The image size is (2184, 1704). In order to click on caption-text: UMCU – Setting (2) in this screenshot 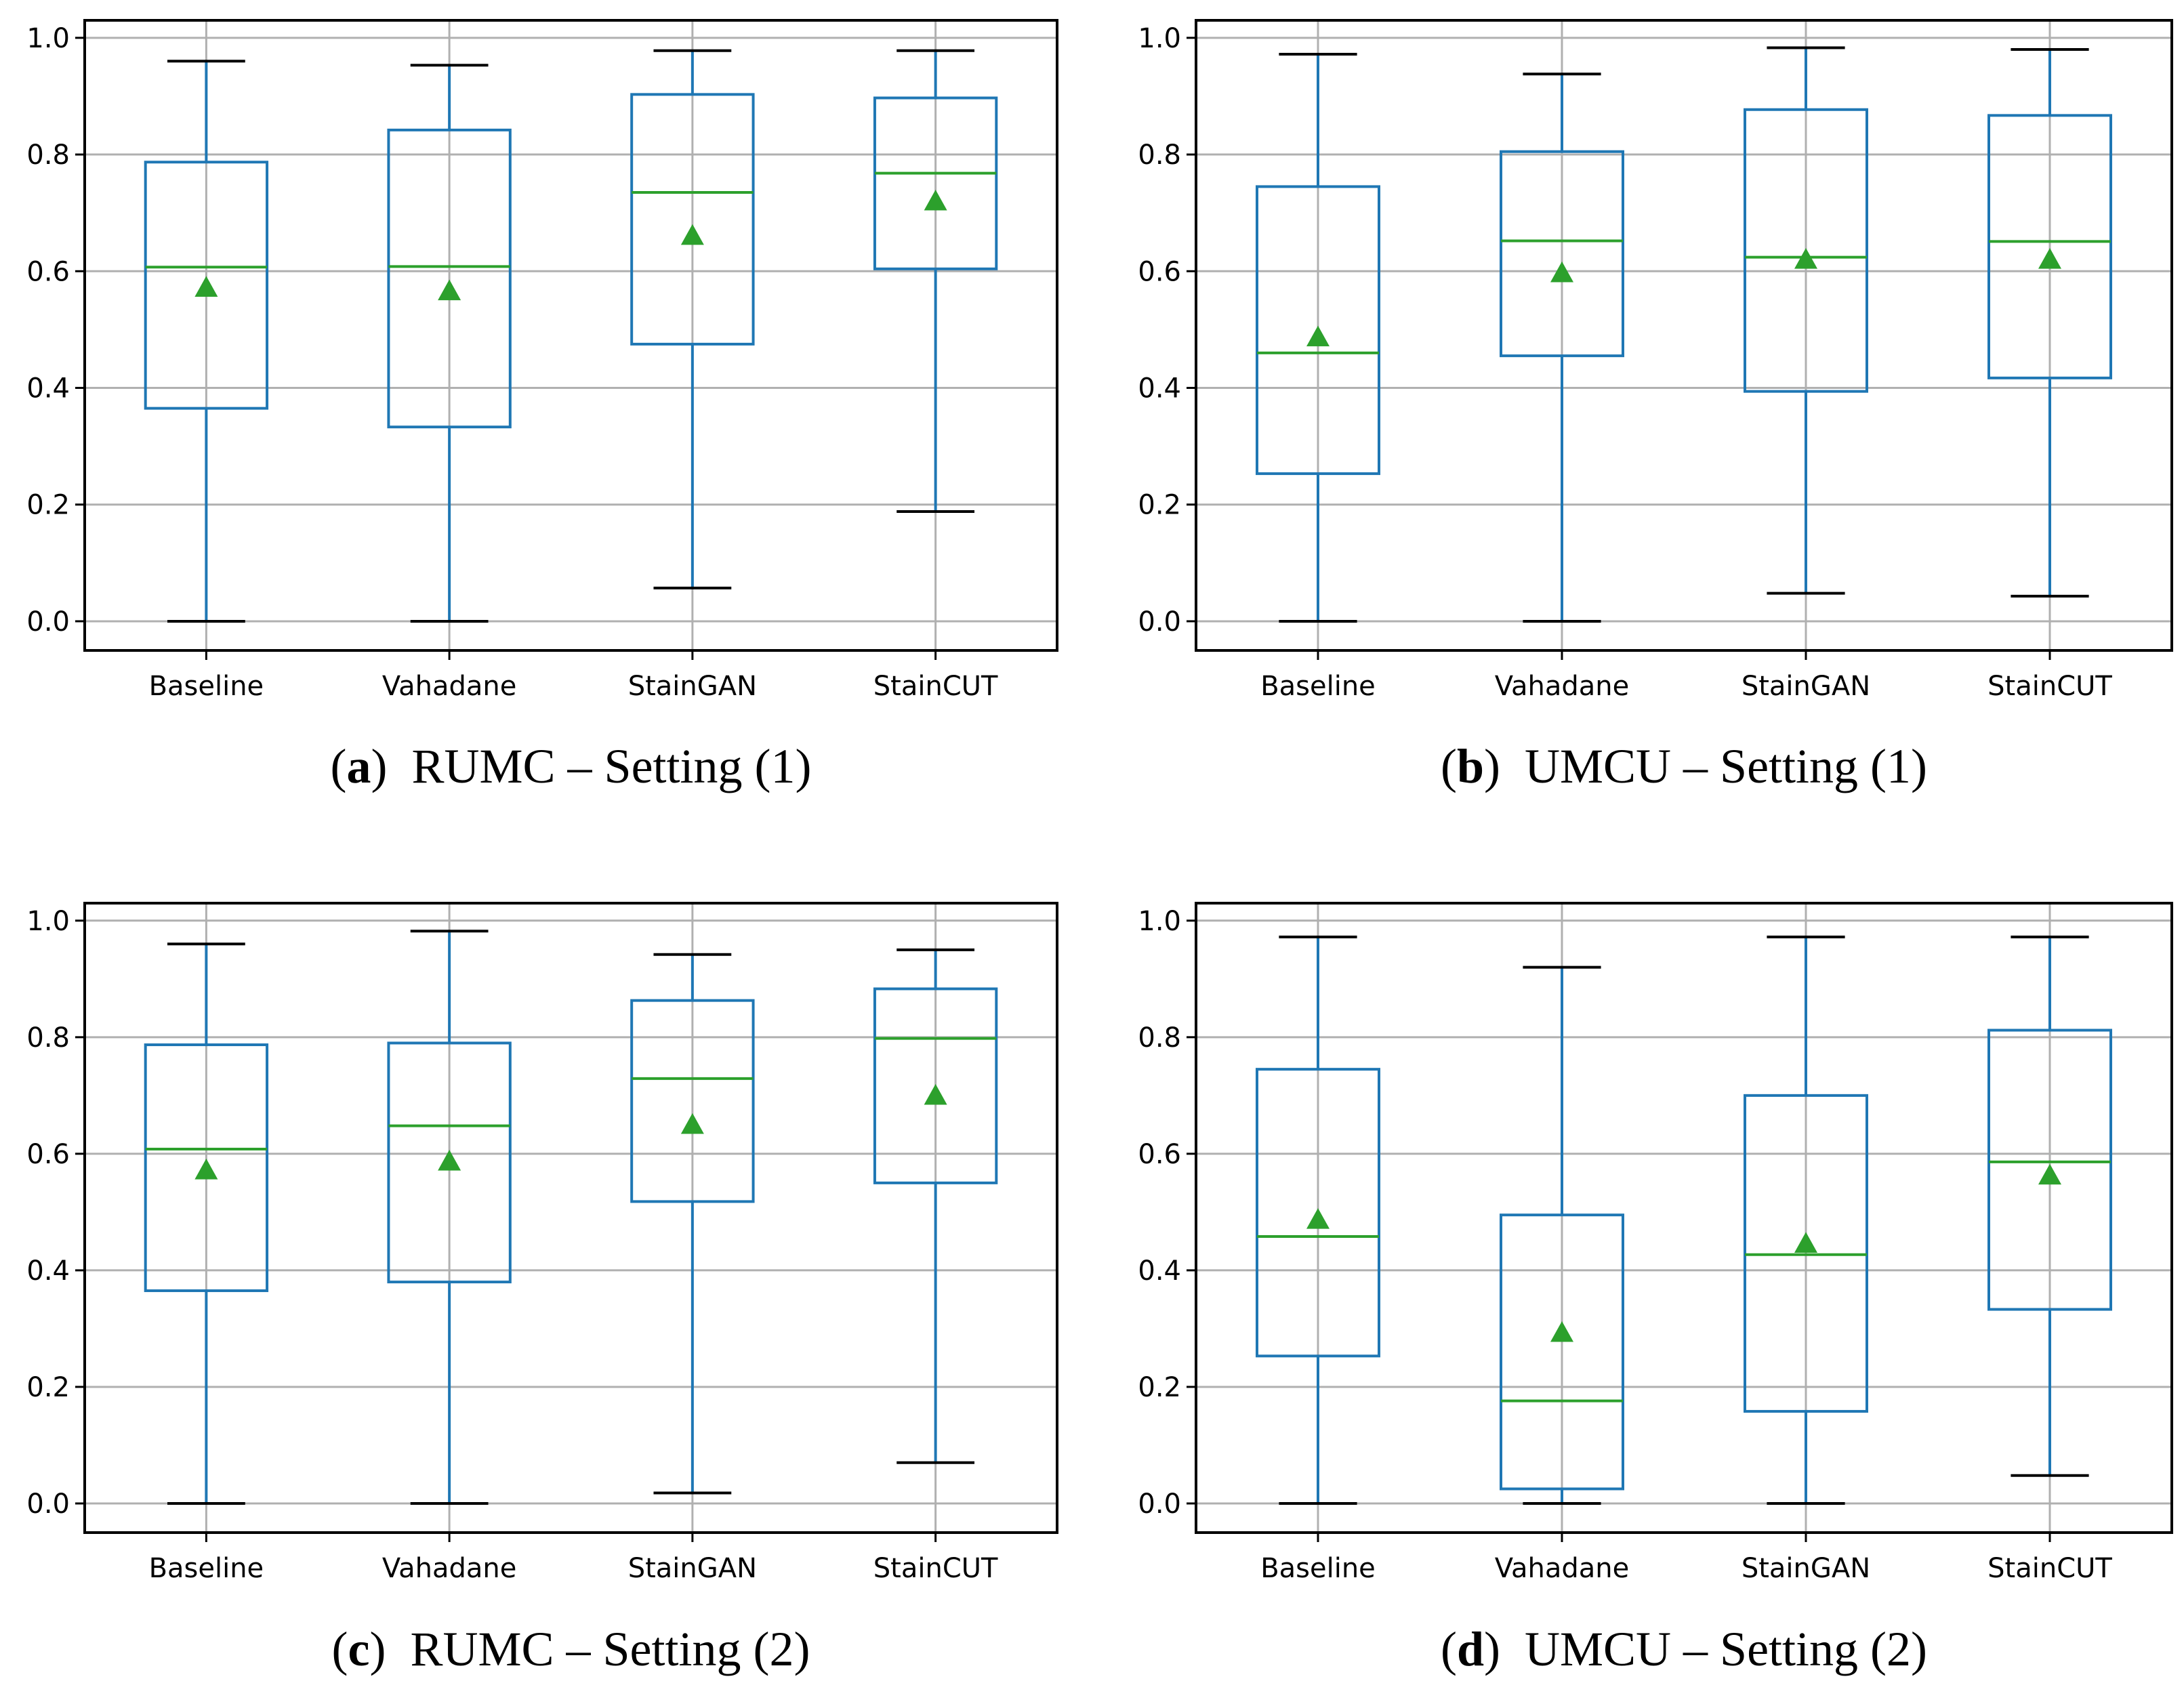, I will do `click(1726, 1649)`.